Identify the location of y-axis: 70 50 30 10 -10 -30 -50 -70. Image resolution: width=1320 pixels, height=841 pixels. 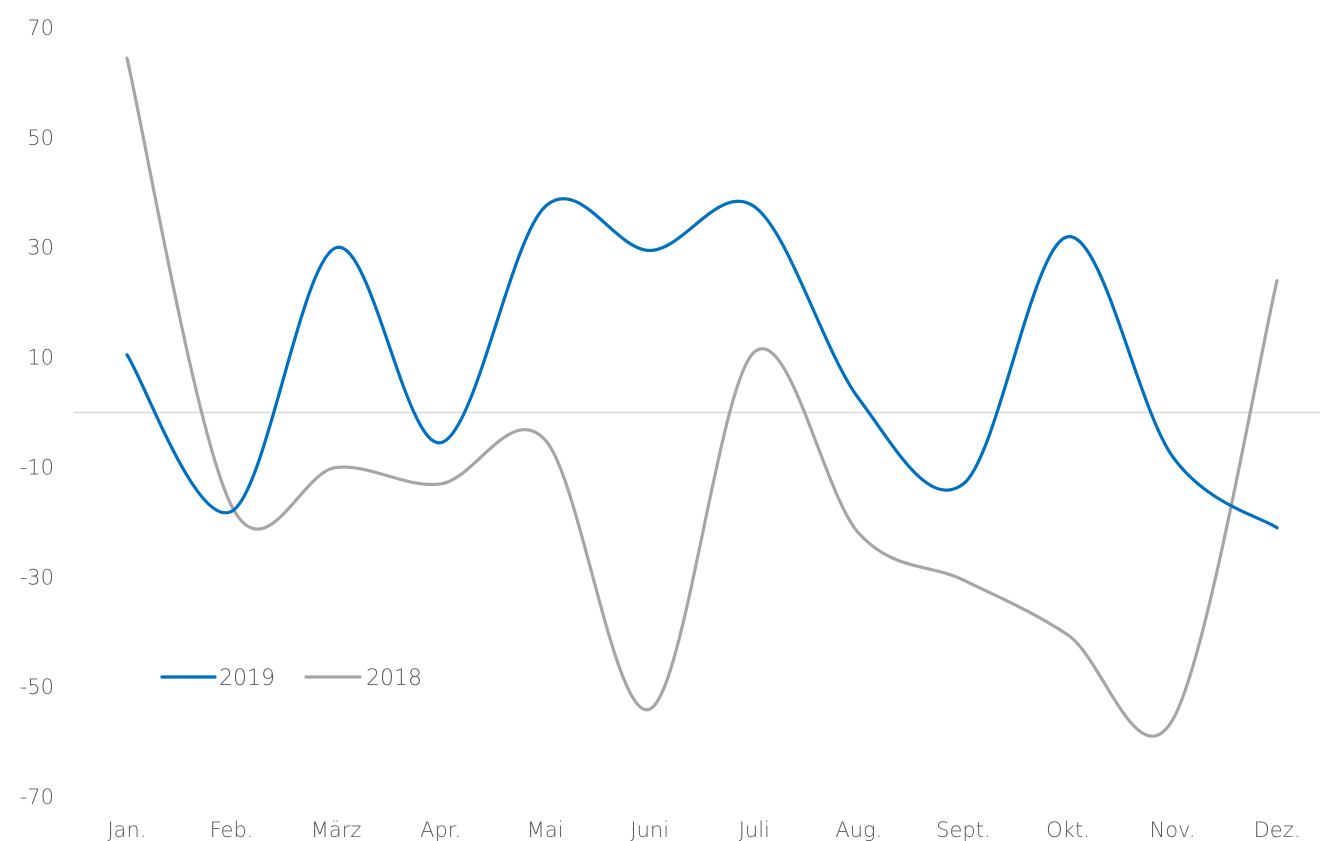
(37, 412).